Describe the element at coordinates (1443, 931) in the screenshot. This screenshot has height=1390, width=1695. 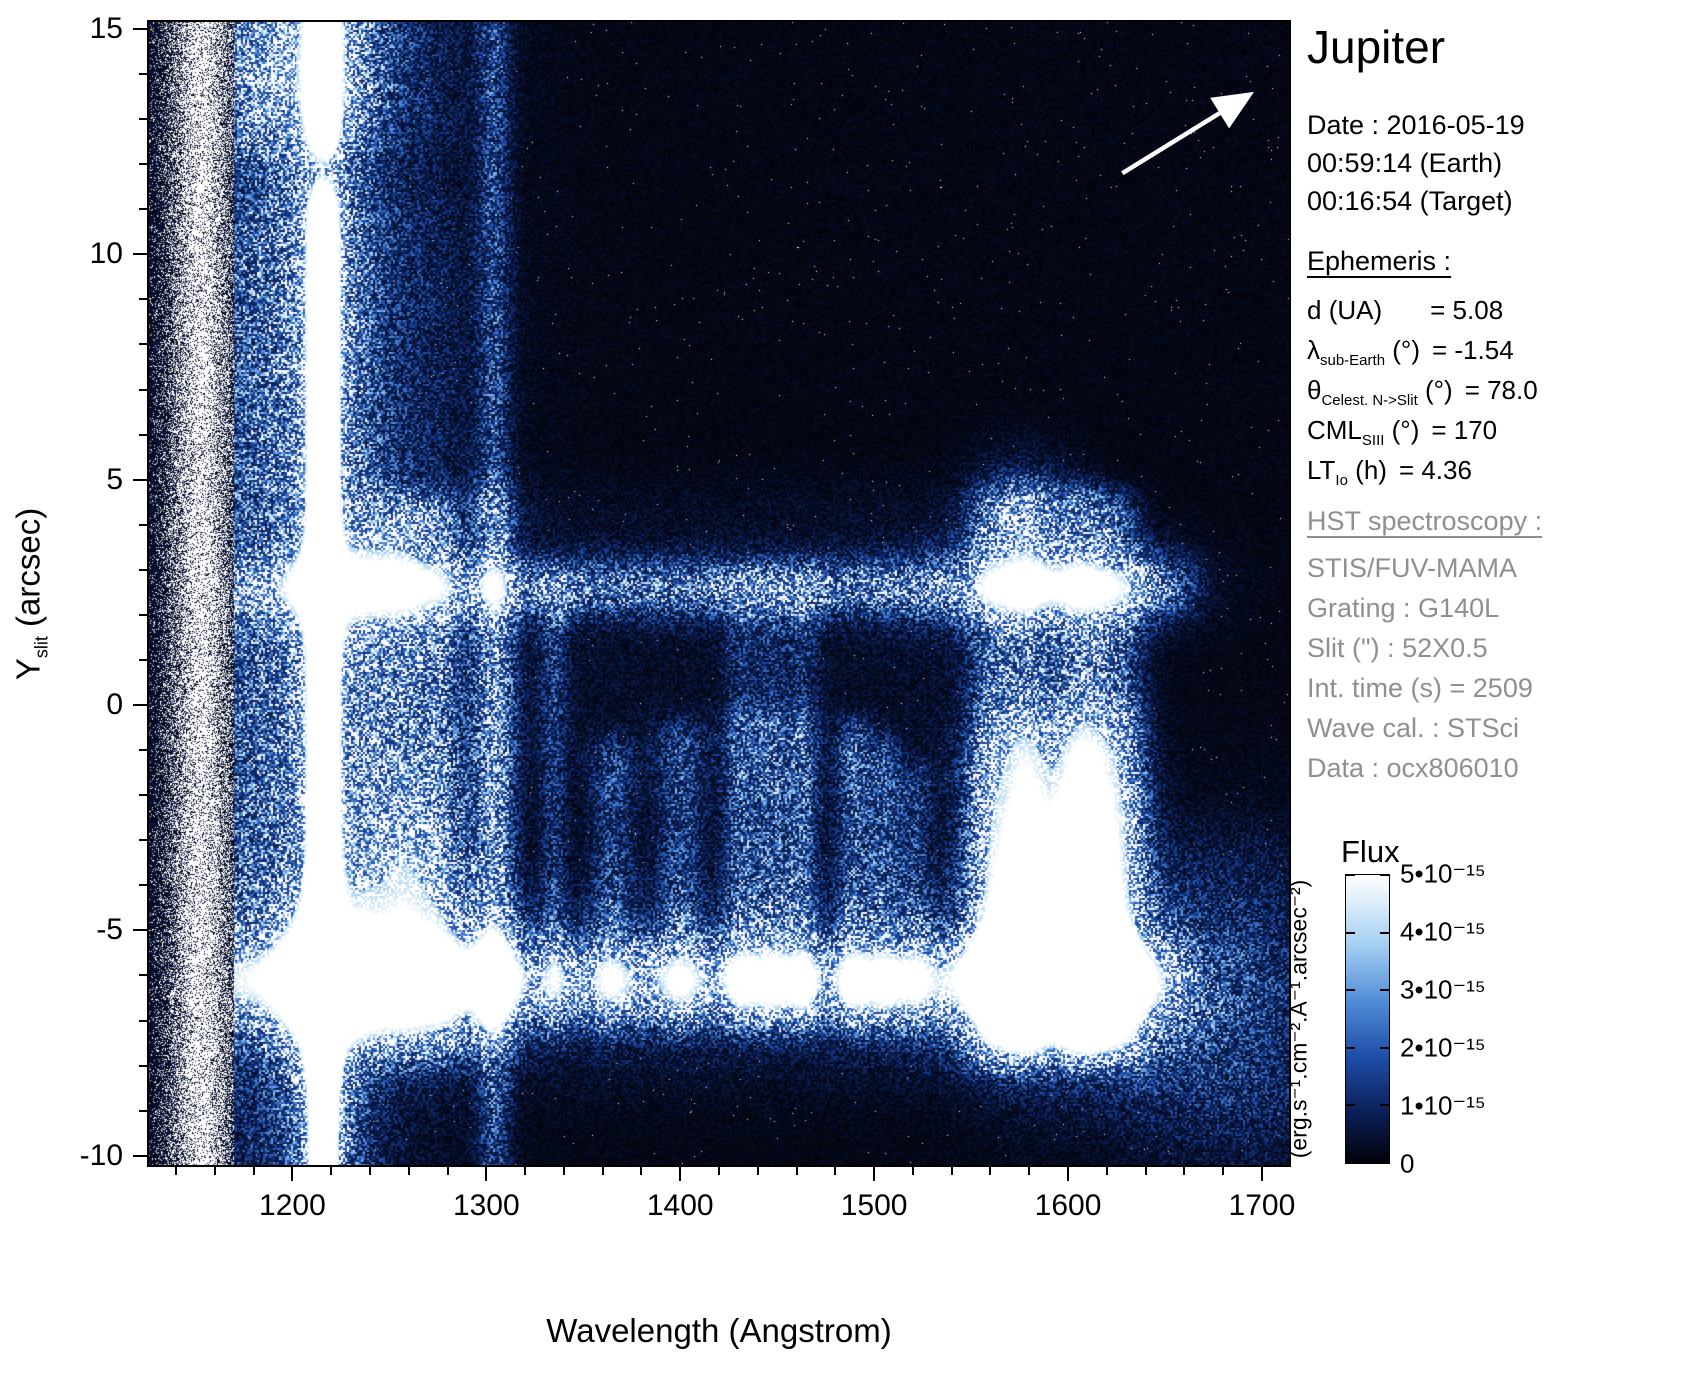
I see `colorbar-tick-label: 4•10⁻¹⁵` at that location.